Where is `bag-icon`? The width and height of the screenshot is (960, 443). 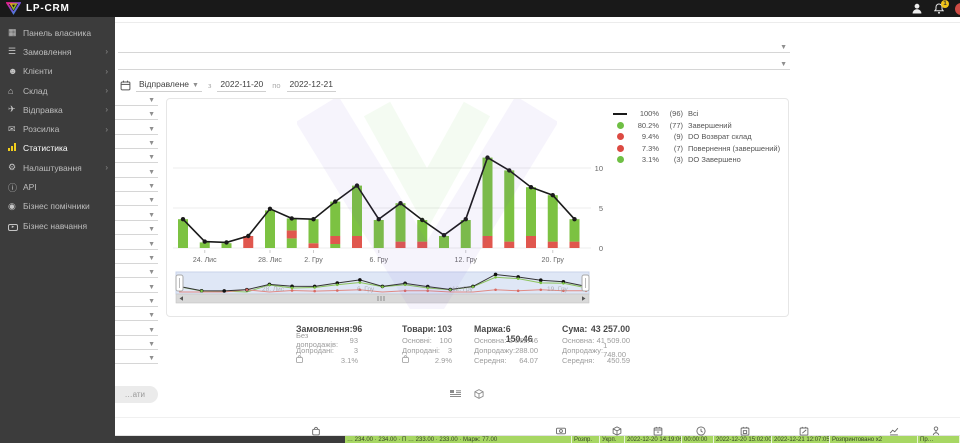
bag-icon is located at coordinates (316, 432).